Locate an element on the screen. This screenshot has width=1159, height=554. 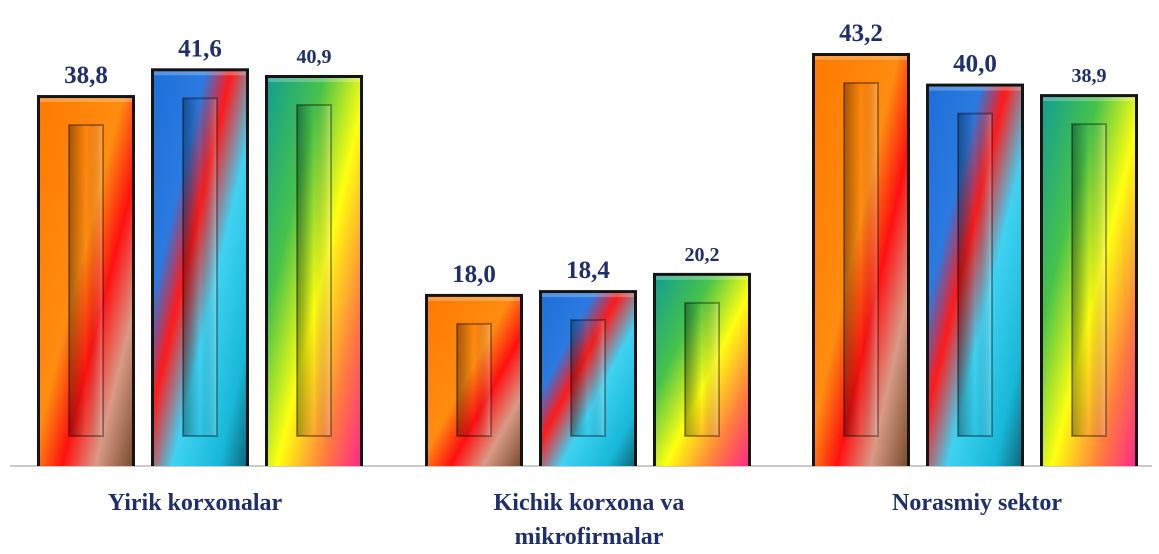
value-label-kichik-1: 18,0 is located at coordinates (474, 274).